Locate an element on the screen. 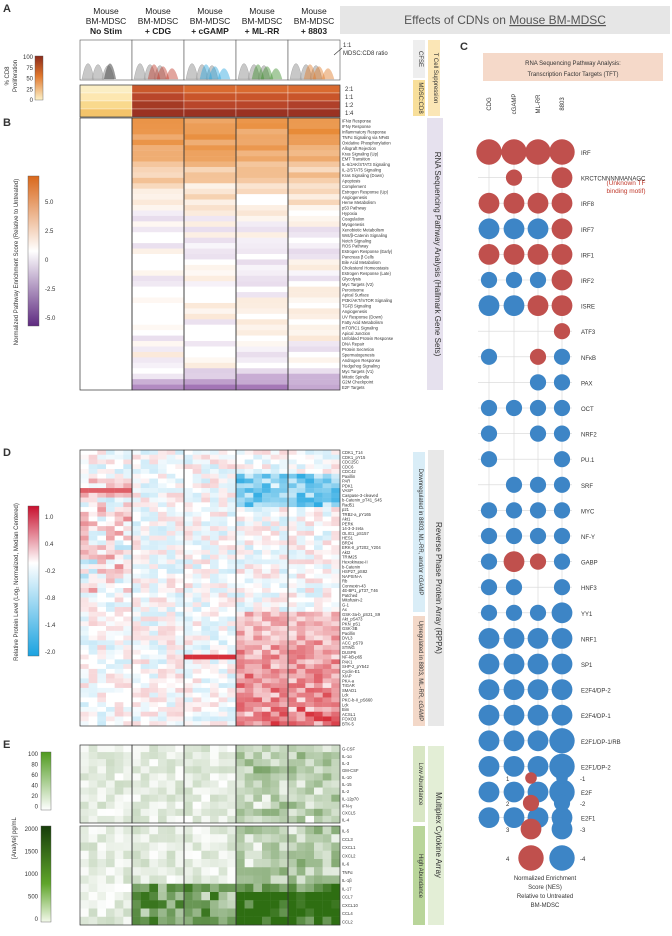  pathway-label: Estrogen Response (Early) is located at coordinates (367, 251).